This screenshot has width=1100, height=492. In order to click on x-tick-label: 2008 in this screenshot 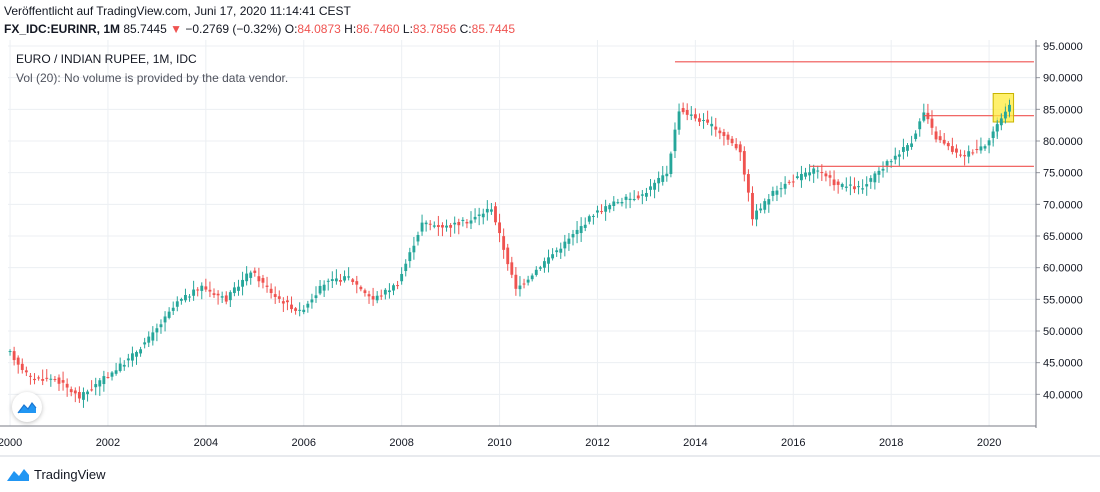, I will do `click(401, 443)`.